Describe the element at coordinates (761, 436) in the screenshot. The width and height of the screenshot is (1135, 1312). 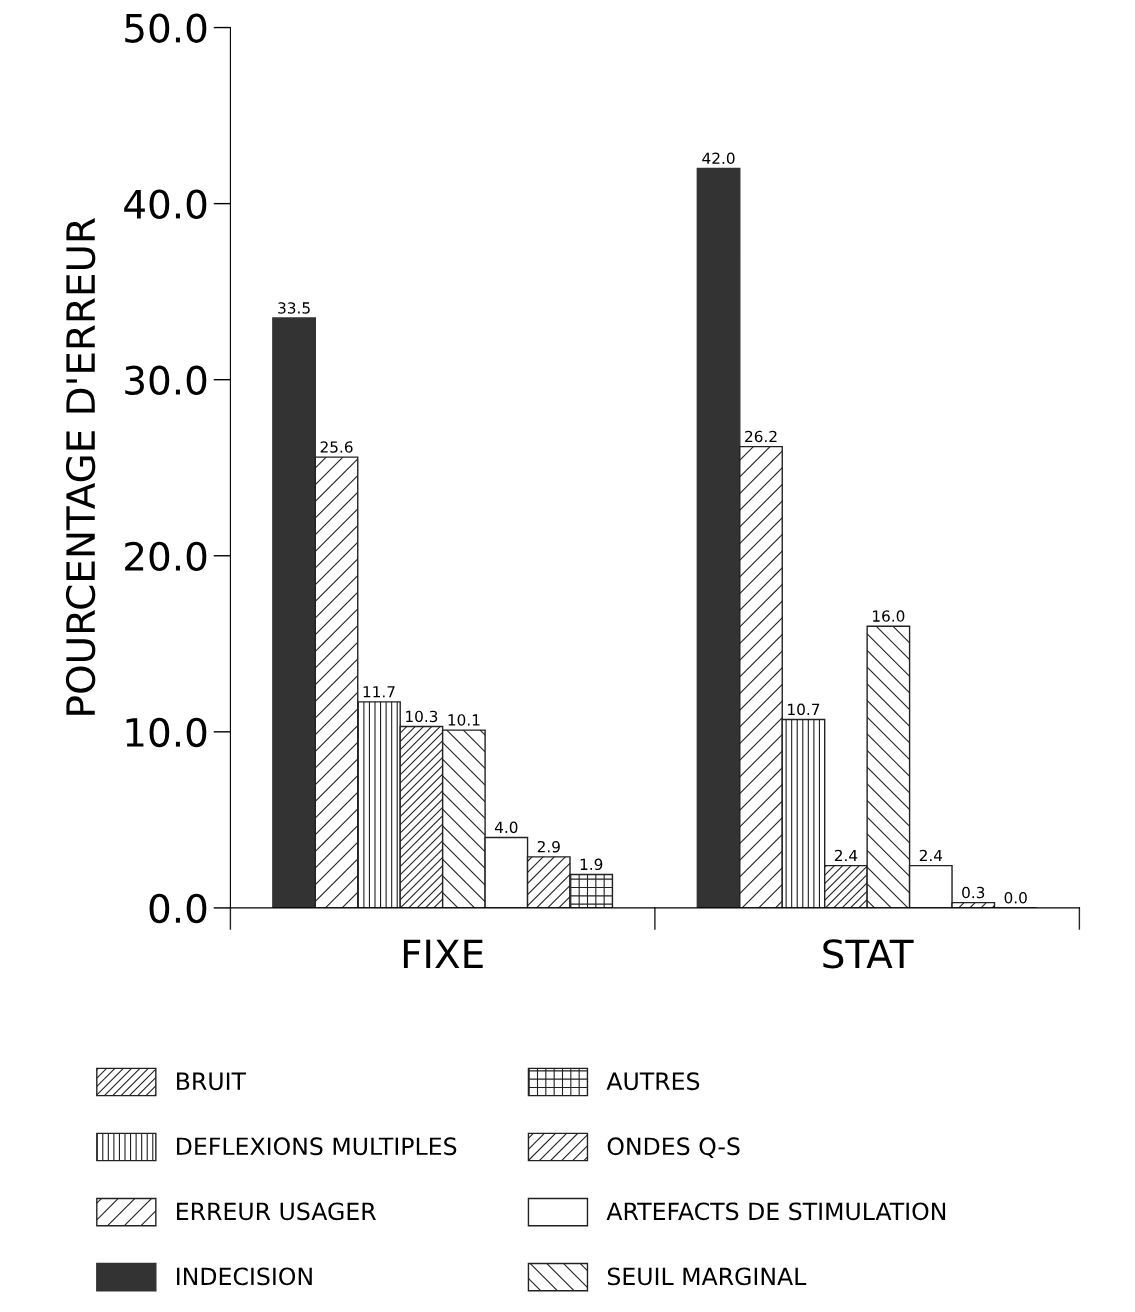
I see `data-label: 26.2` at that location.